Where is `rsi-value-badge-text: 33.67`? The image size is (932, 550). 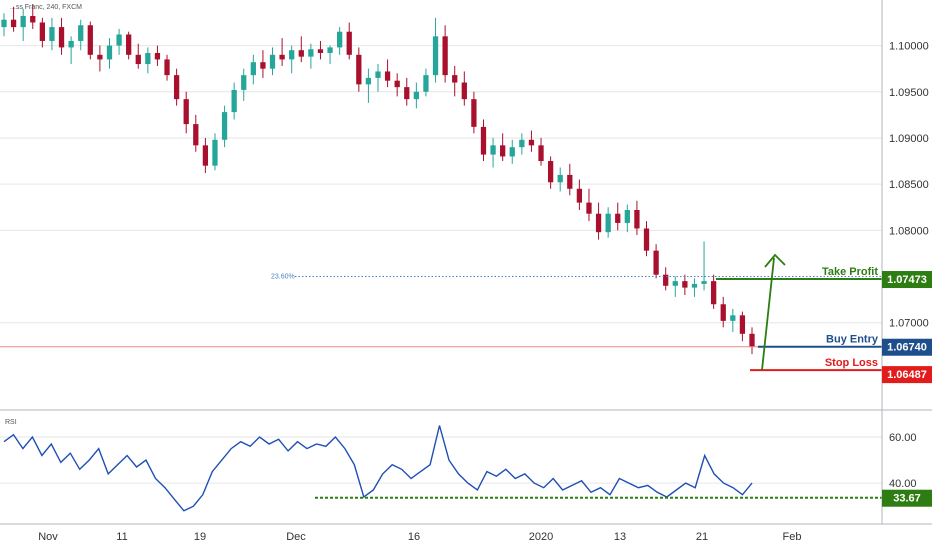
rsi-value-badge-text: 33.67 is located at coordinates (907, 499).